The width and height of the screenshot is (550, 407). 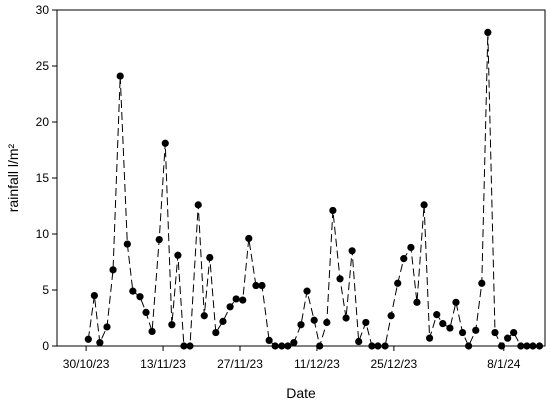 What do you see at coordinates (394, 364) in the screenshot?
I see `x-tick-label: 25/12/23` at bounding box center [394, 364].